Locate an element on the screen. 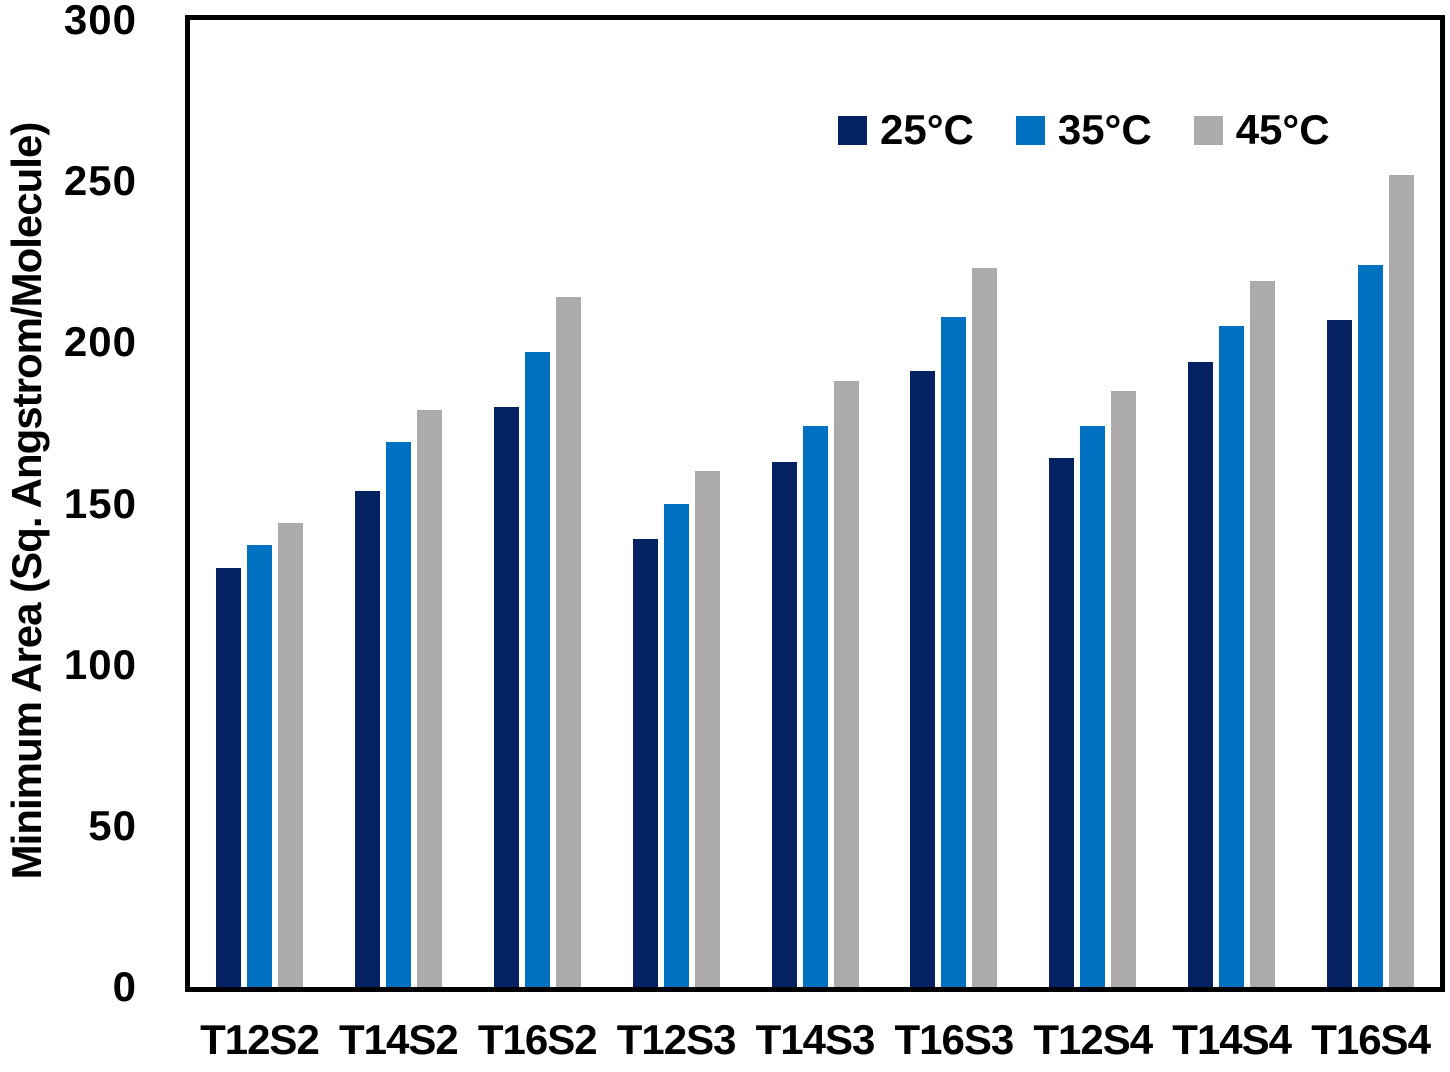 Image resolution: width=1450 pixels, height=1072 pixels. bar-T12S3-35°C is located at coordinates (676, 745).